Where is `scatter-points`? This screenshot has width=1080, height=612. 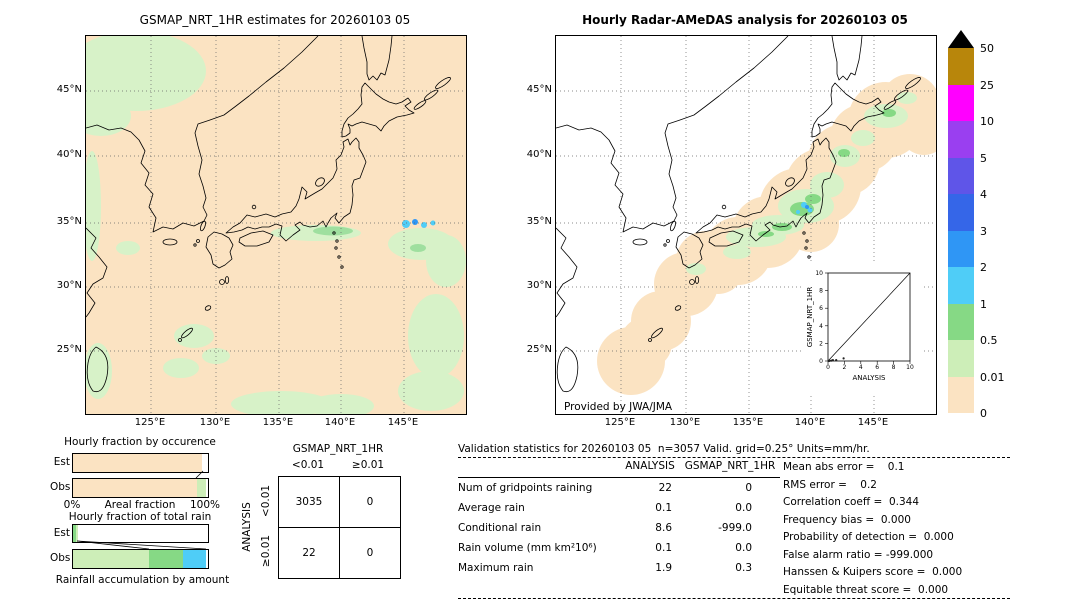
scatter-points is located at coordinates (836, 360).